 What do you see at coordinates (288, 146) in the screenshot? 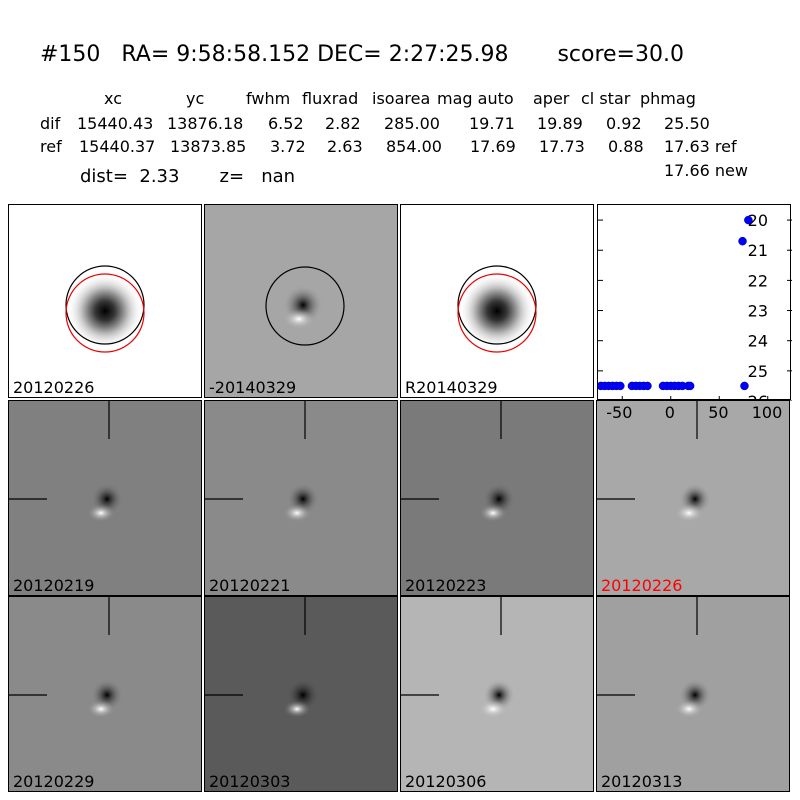
I see `cell: 3.72` at bounding box center [288, 146].